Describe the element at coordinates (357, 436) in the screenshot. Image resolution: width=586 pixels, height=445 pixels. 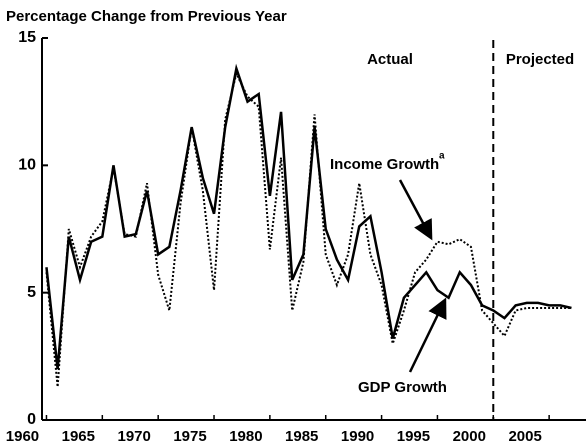
I see `x-tick-label: 1990` at that location.